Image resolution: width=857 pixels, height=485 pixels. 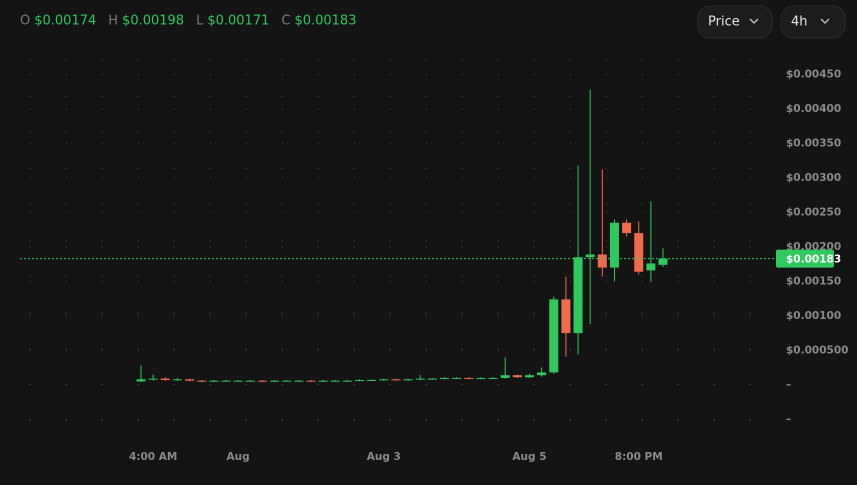 What do you see at coordinates (113, 21) in the screenshot?
I see `ohlc-key: H` at bounding box center [113, 21].